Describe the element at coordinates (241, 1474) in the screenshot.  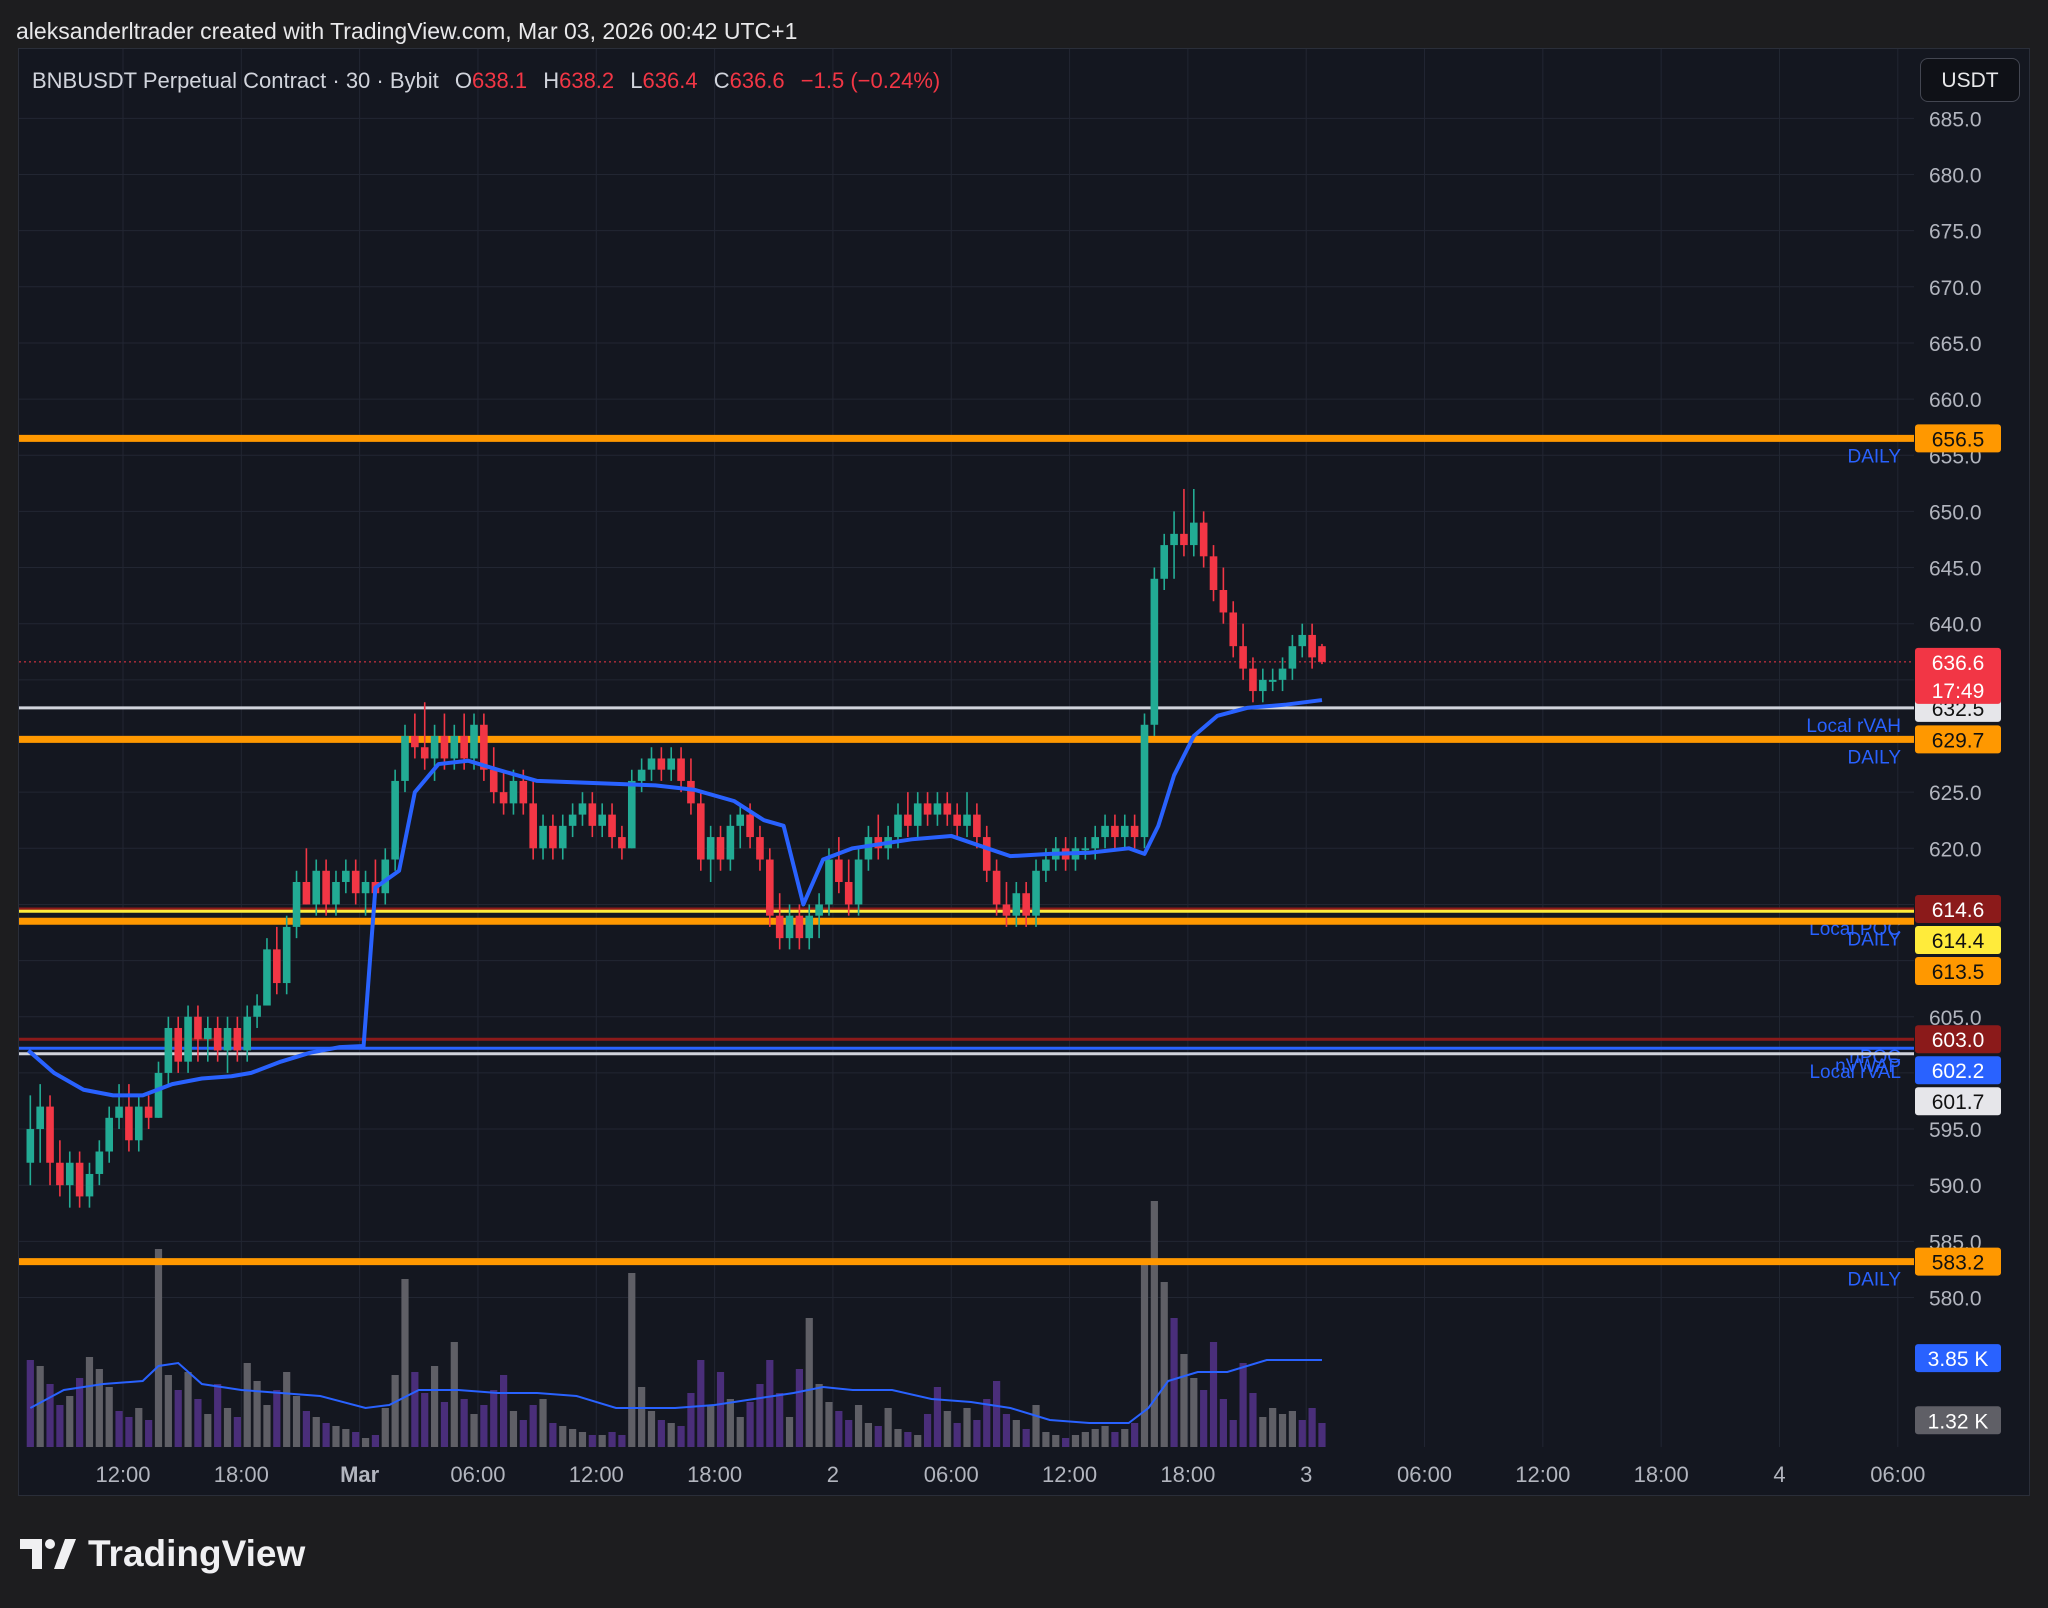
I see `time-tick-label: 18:00` at that location.